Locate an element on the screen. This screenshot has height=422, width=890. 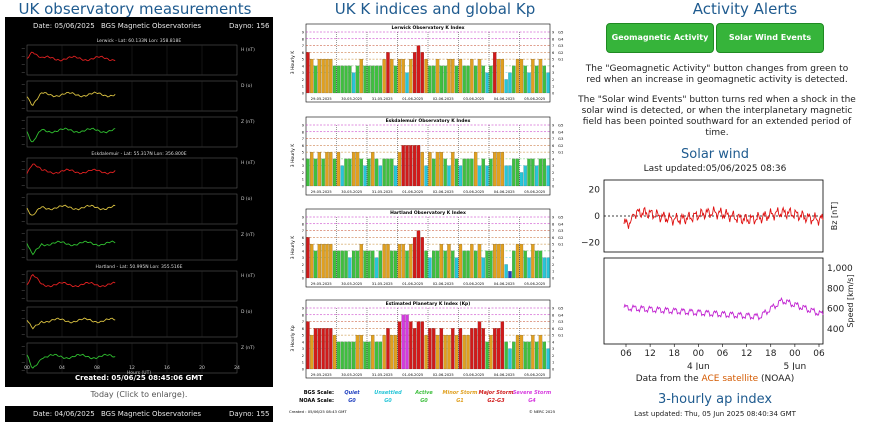
bgs-scale-item: Unsettled is located at coordinates (388, 393).